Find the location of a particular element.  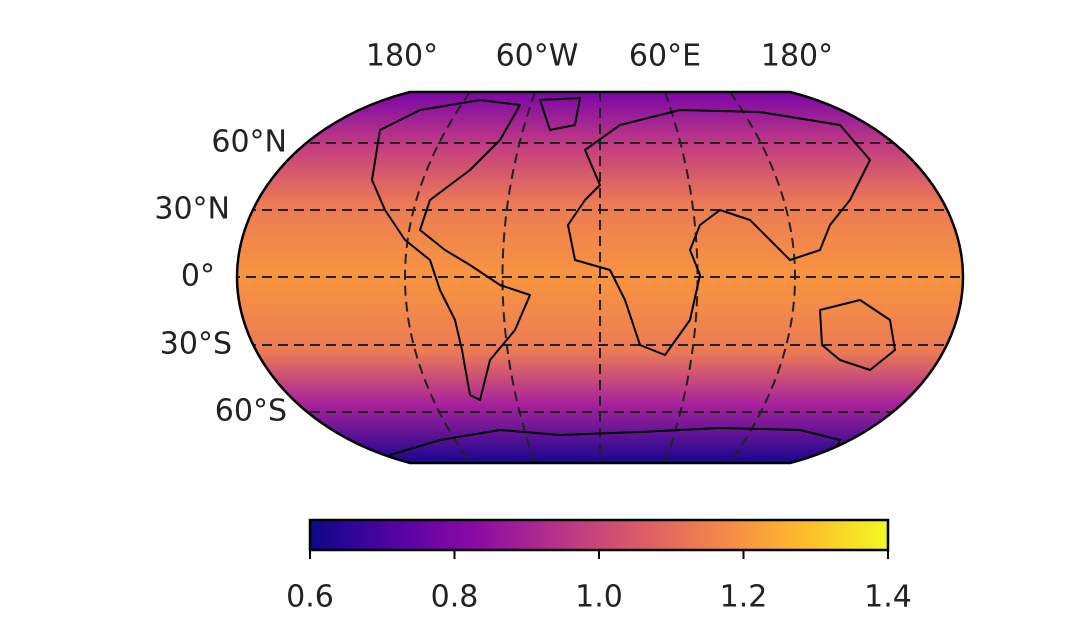

colorbar-tick-label: 1.4 is located at coordinates (888, 597).